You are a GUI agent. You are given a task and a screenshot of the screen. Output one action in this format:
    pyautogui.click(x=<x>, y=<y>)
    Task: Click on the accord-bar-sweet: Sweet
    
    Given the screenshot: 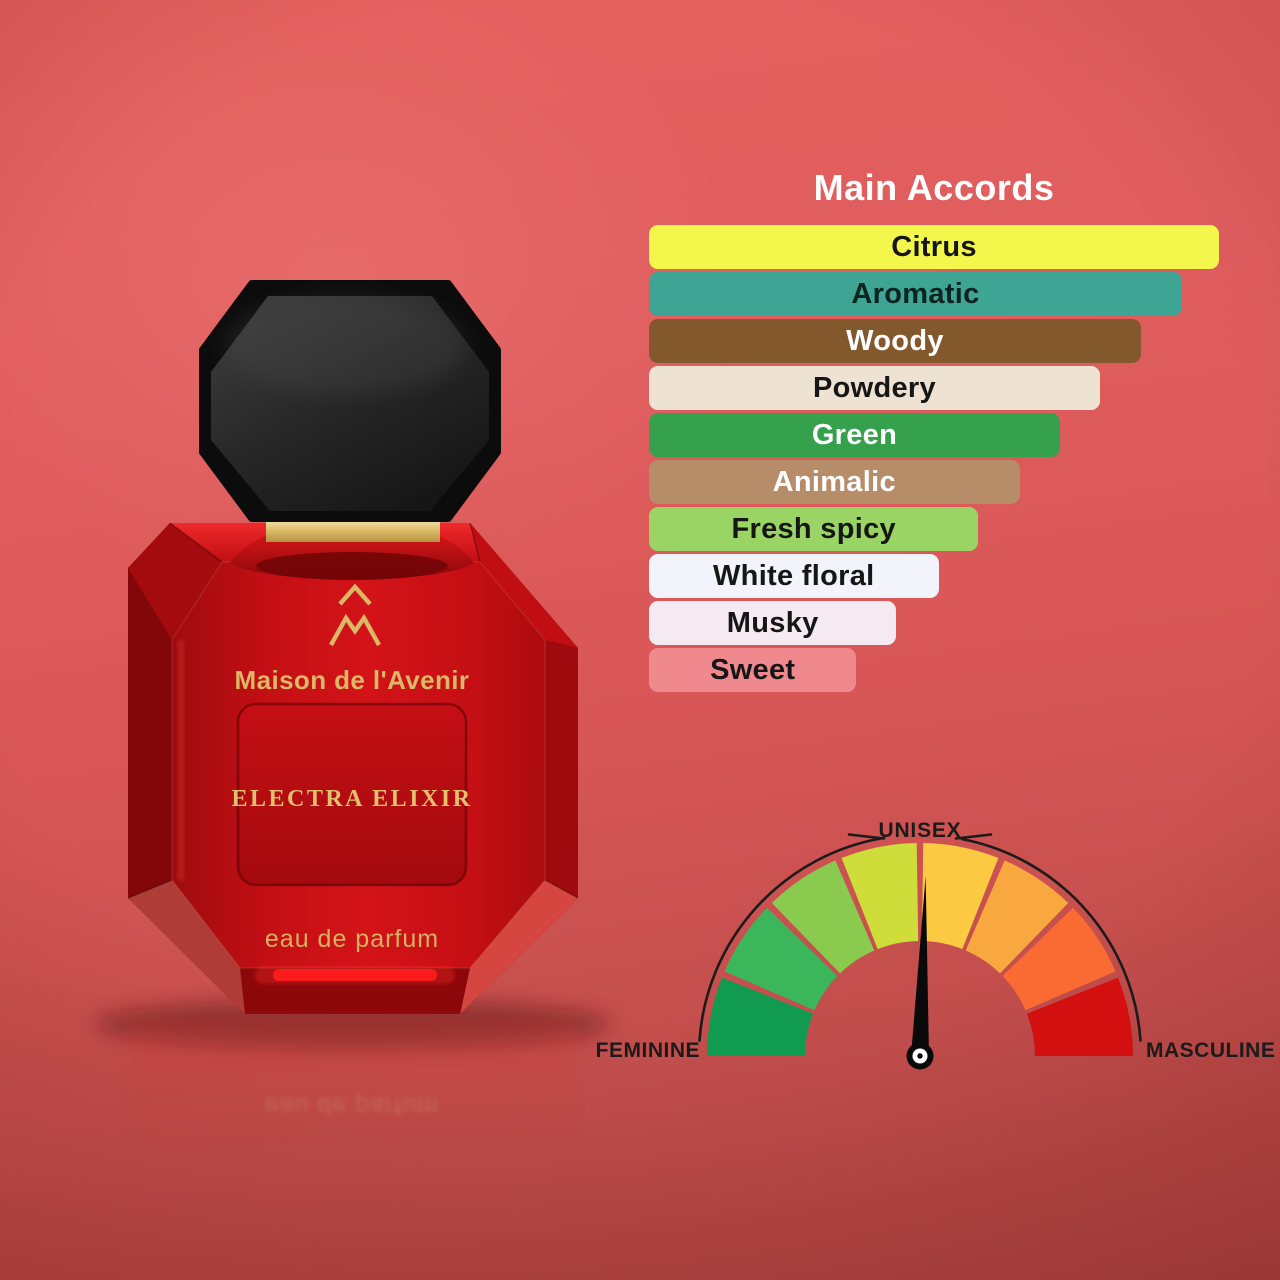 What is the action you would take?
    pyautogui.click(x=753, y=670)
    